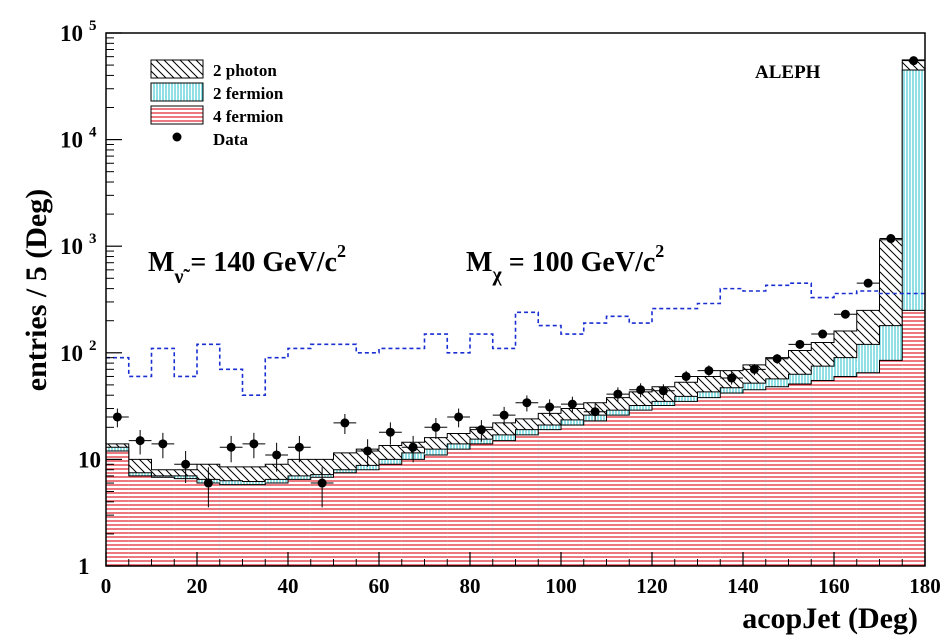 The width and height of the screenshot is (952, 641). What do you see at coordinates (93, 346) in the screenshot?
I see `y-tick-exponent-2: 2` at bounding box center [93, 346].